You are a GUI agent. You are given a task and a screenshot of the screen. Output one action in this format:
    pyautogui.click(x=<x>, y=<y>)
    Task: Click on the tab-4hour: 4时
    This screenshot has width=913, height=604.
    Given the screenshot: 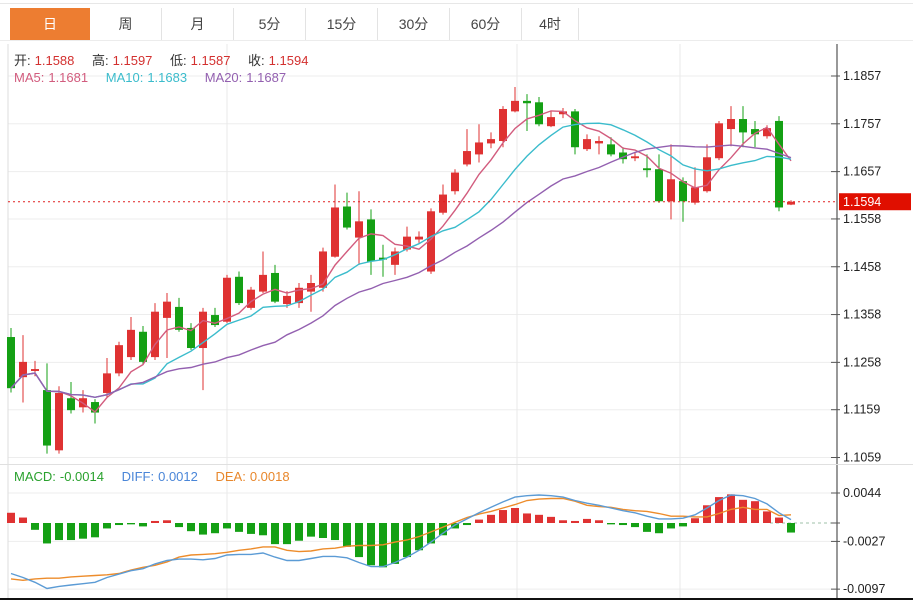 What is the action you would take?
    pyautogui.click(x=550, y=24)
    